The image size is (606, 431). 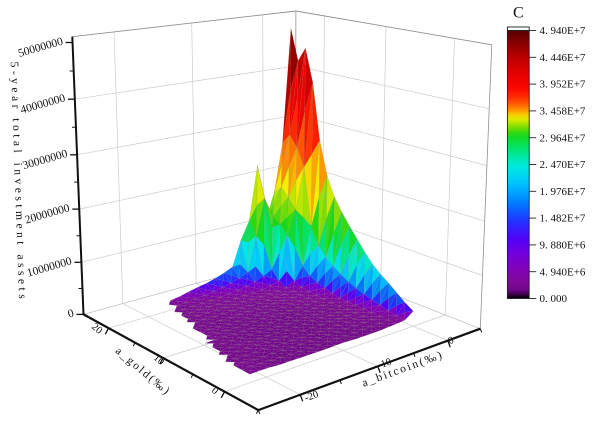 What do you see at coordinates (563, 192) in the screenshot?
I see `svg-text: 1. 976E+7` at bounding box center [563, 192].